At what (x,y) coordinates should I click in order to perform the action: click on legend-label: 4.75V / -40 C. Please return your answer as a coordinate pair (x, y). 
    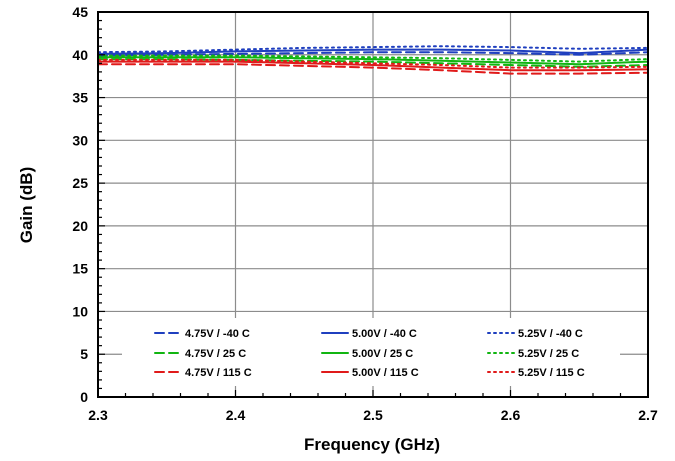
    Looking at the image, I should click on (217, 334).